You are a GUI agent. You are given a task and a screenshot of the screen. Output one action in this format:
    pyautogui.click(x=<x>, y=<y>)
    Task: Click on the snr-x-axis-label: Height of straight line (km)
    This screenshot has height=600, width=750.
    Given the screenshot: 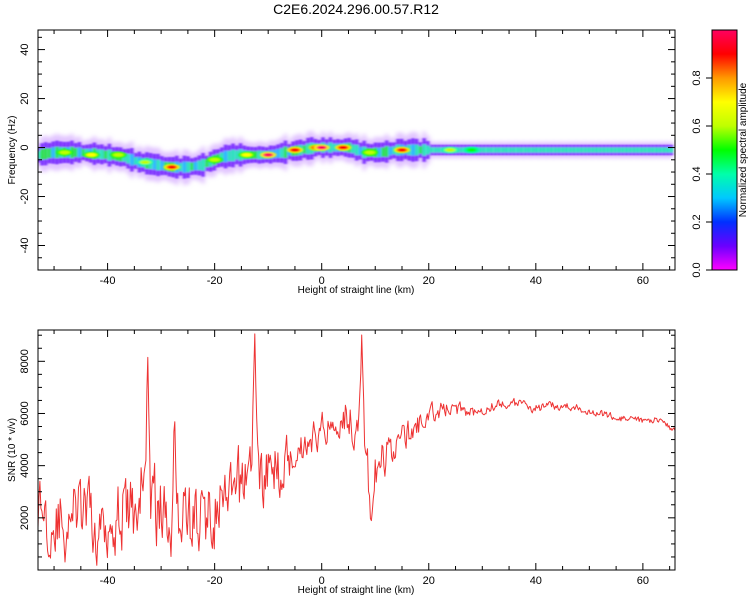 What is the action you would take?
    pyautogui.click(x=356, y=590)
    